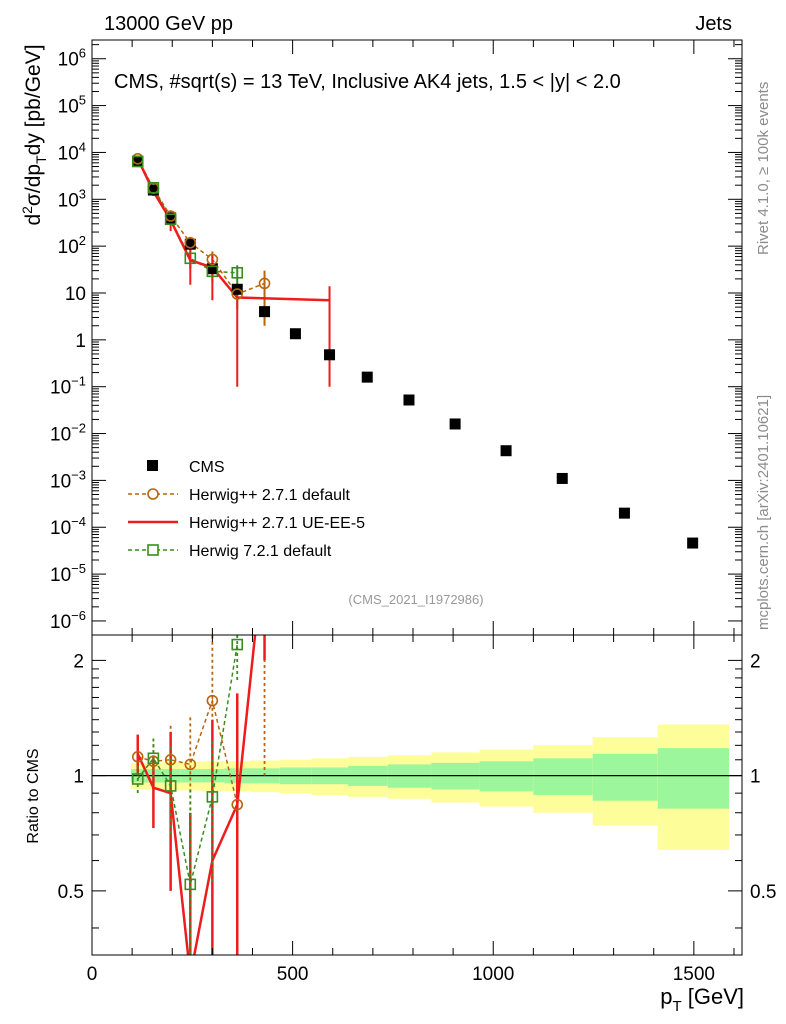 The image size is (786, 1024). What do you see at coordinates (78, 777) in the screenshot?
I see `ratio-y-tick-label: 1` at bounding box center [78, 777].